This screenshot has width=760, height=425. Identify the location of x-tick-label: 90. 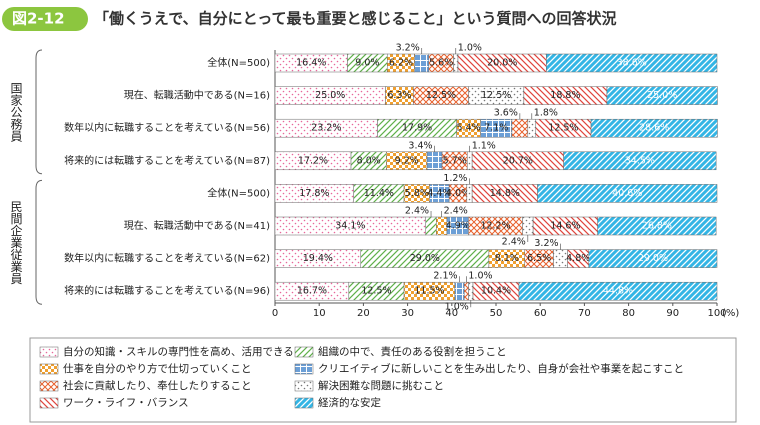
(672, 313).